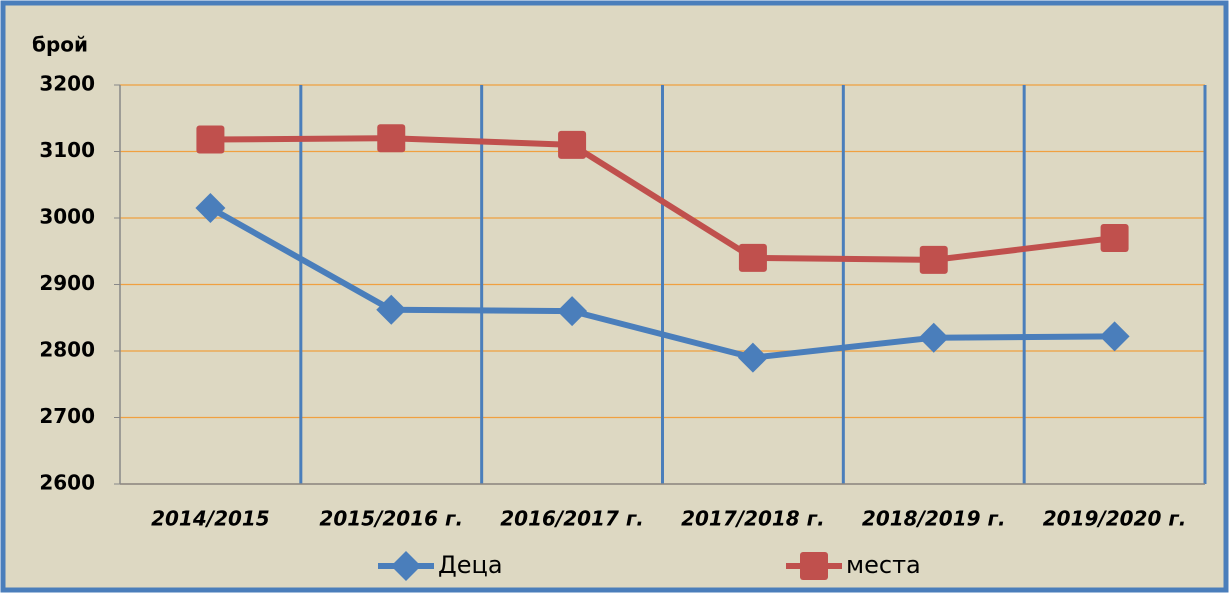  Describe the element at coordinates (934, 519) in the screenshot. I see `x-tick-label: 2018/2019 г.` at that location.